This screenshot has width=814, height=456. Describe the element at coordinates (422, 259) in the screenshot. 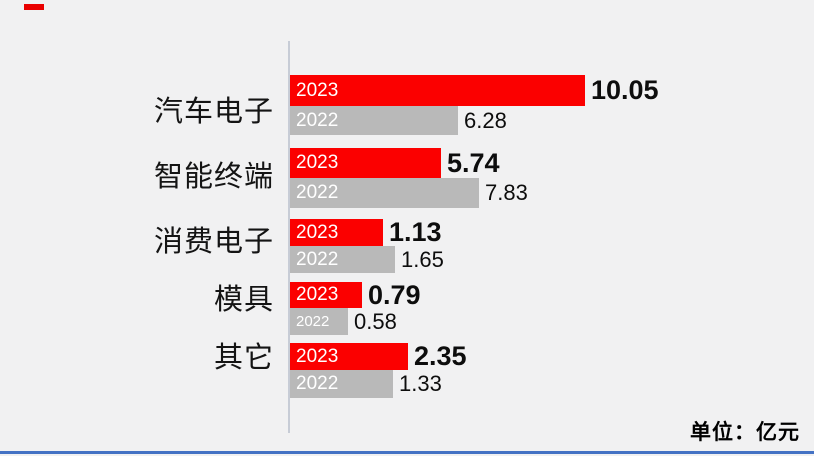

I see `value-label: 1.65` at that location.